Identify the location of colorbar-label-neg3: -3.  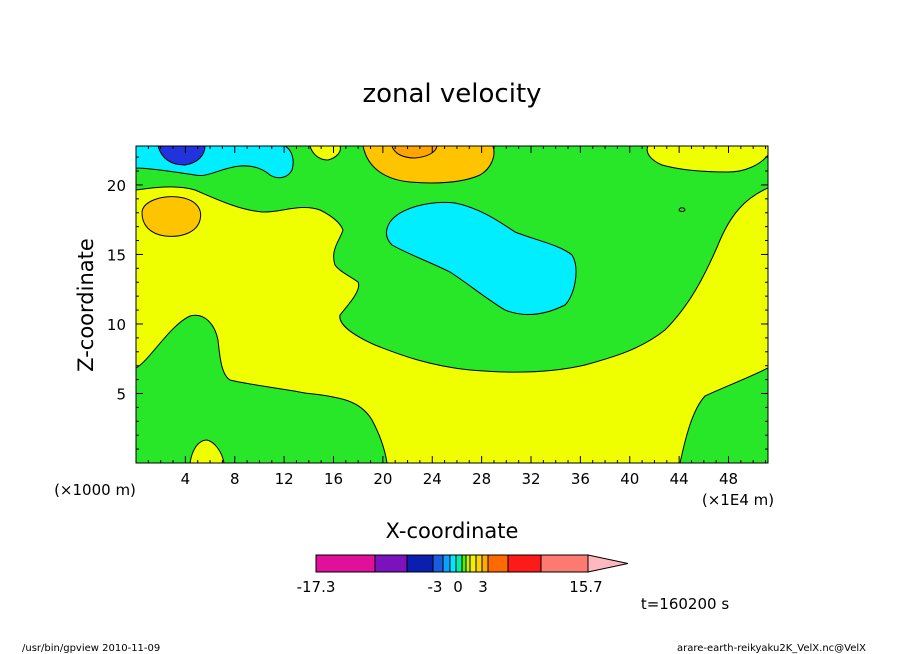
(435, 587).